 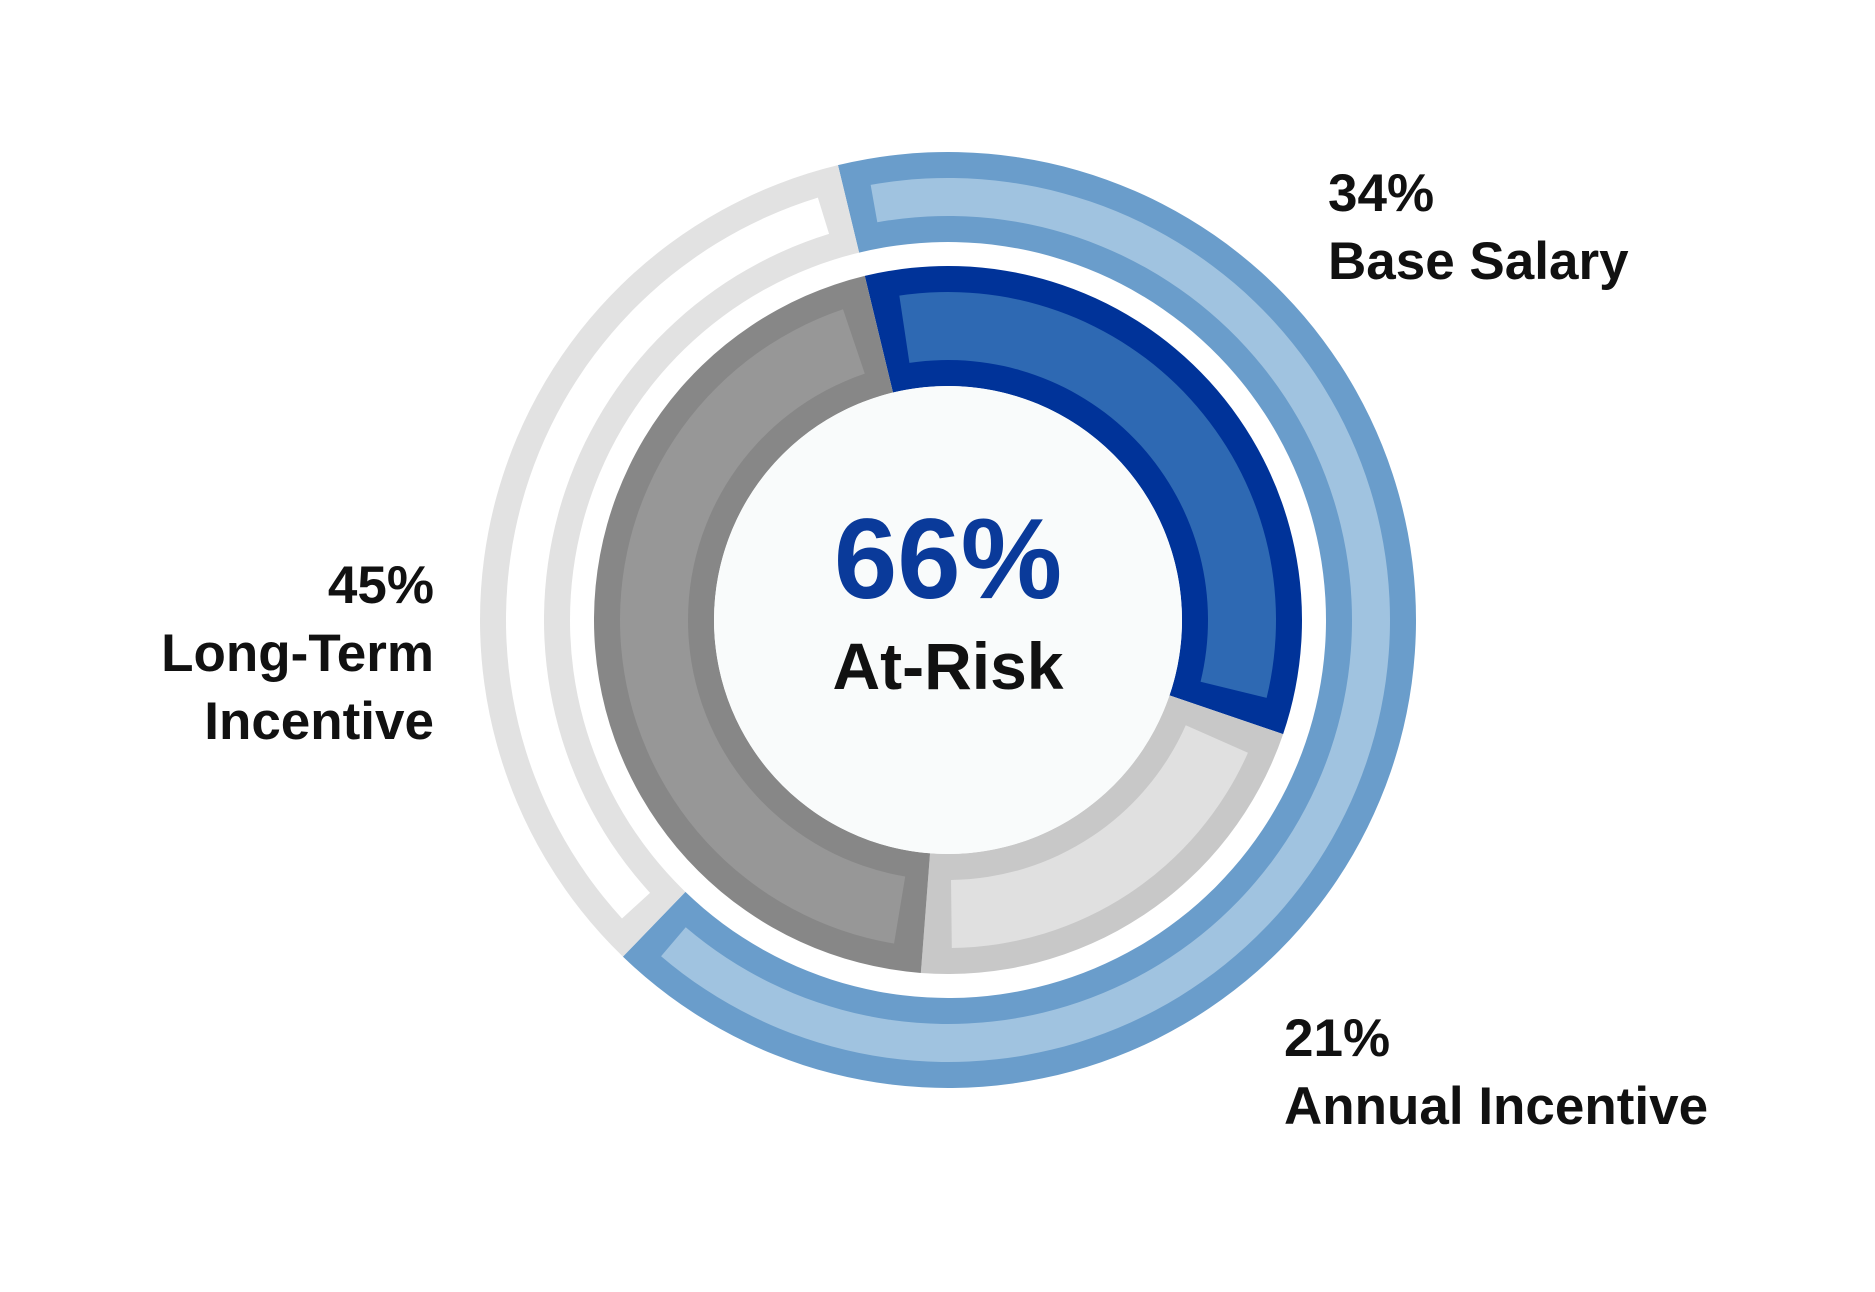 What do you see at coordinates (1496, 1106) in the screenshot?
I see `category-label: Annual Incentive` at bounding box center [1496, 1106].